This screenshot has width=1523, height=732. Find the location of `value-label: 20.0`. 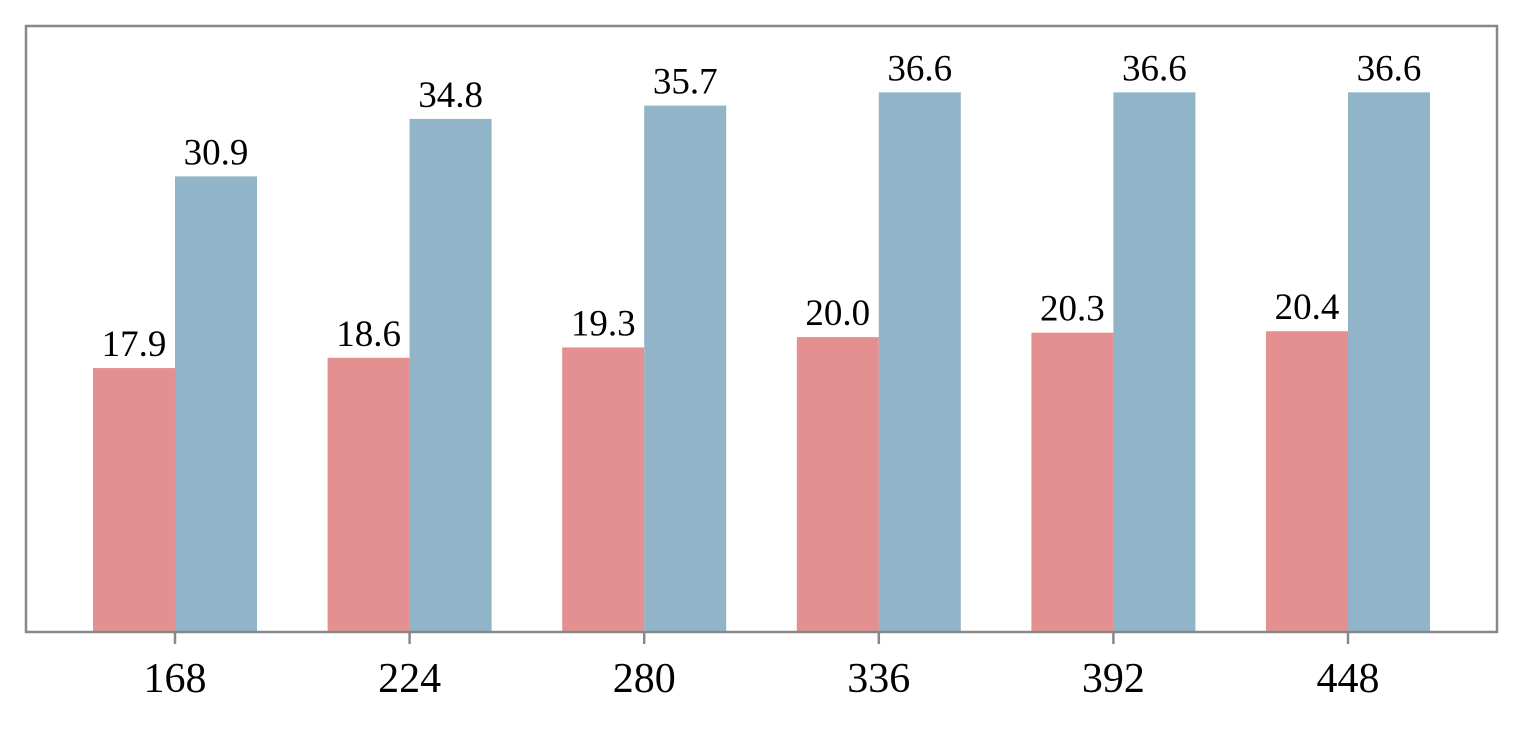

value-label: 20.0 is located at coordinates (837, 313).